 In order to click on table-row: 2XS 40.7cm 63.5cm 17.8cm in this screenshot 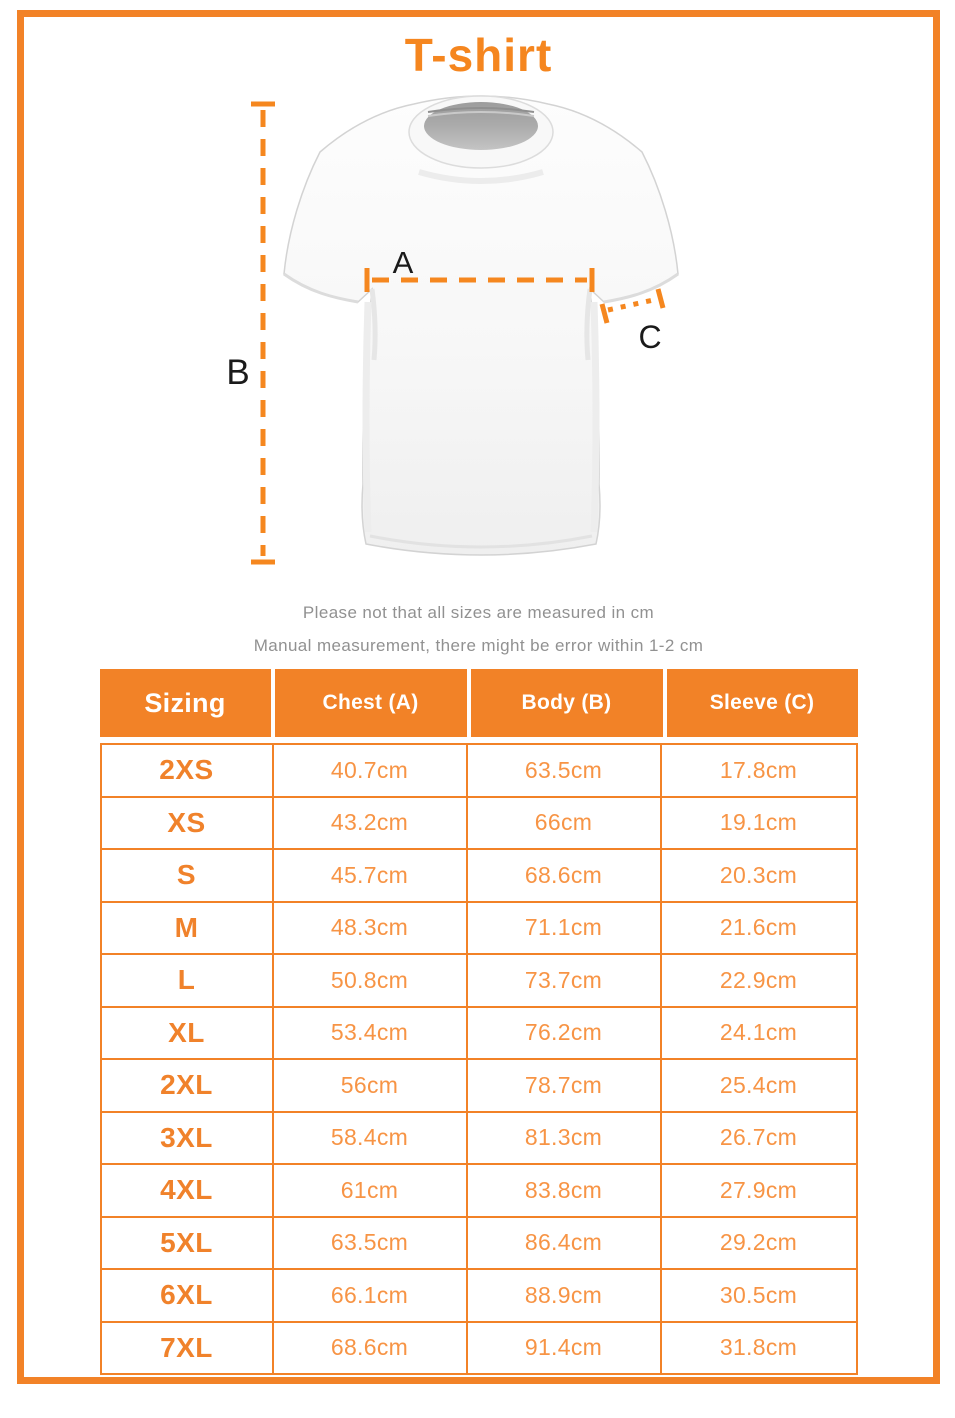, I will do `click(478, 771)`.